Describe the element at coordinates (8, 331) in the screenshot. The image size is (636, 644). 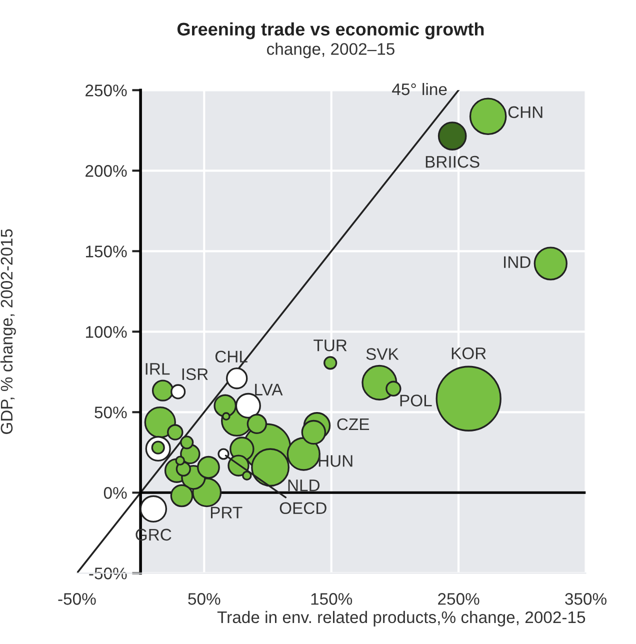
I see `y-axis-title: GDP, % change, 2002-2015` at that location.